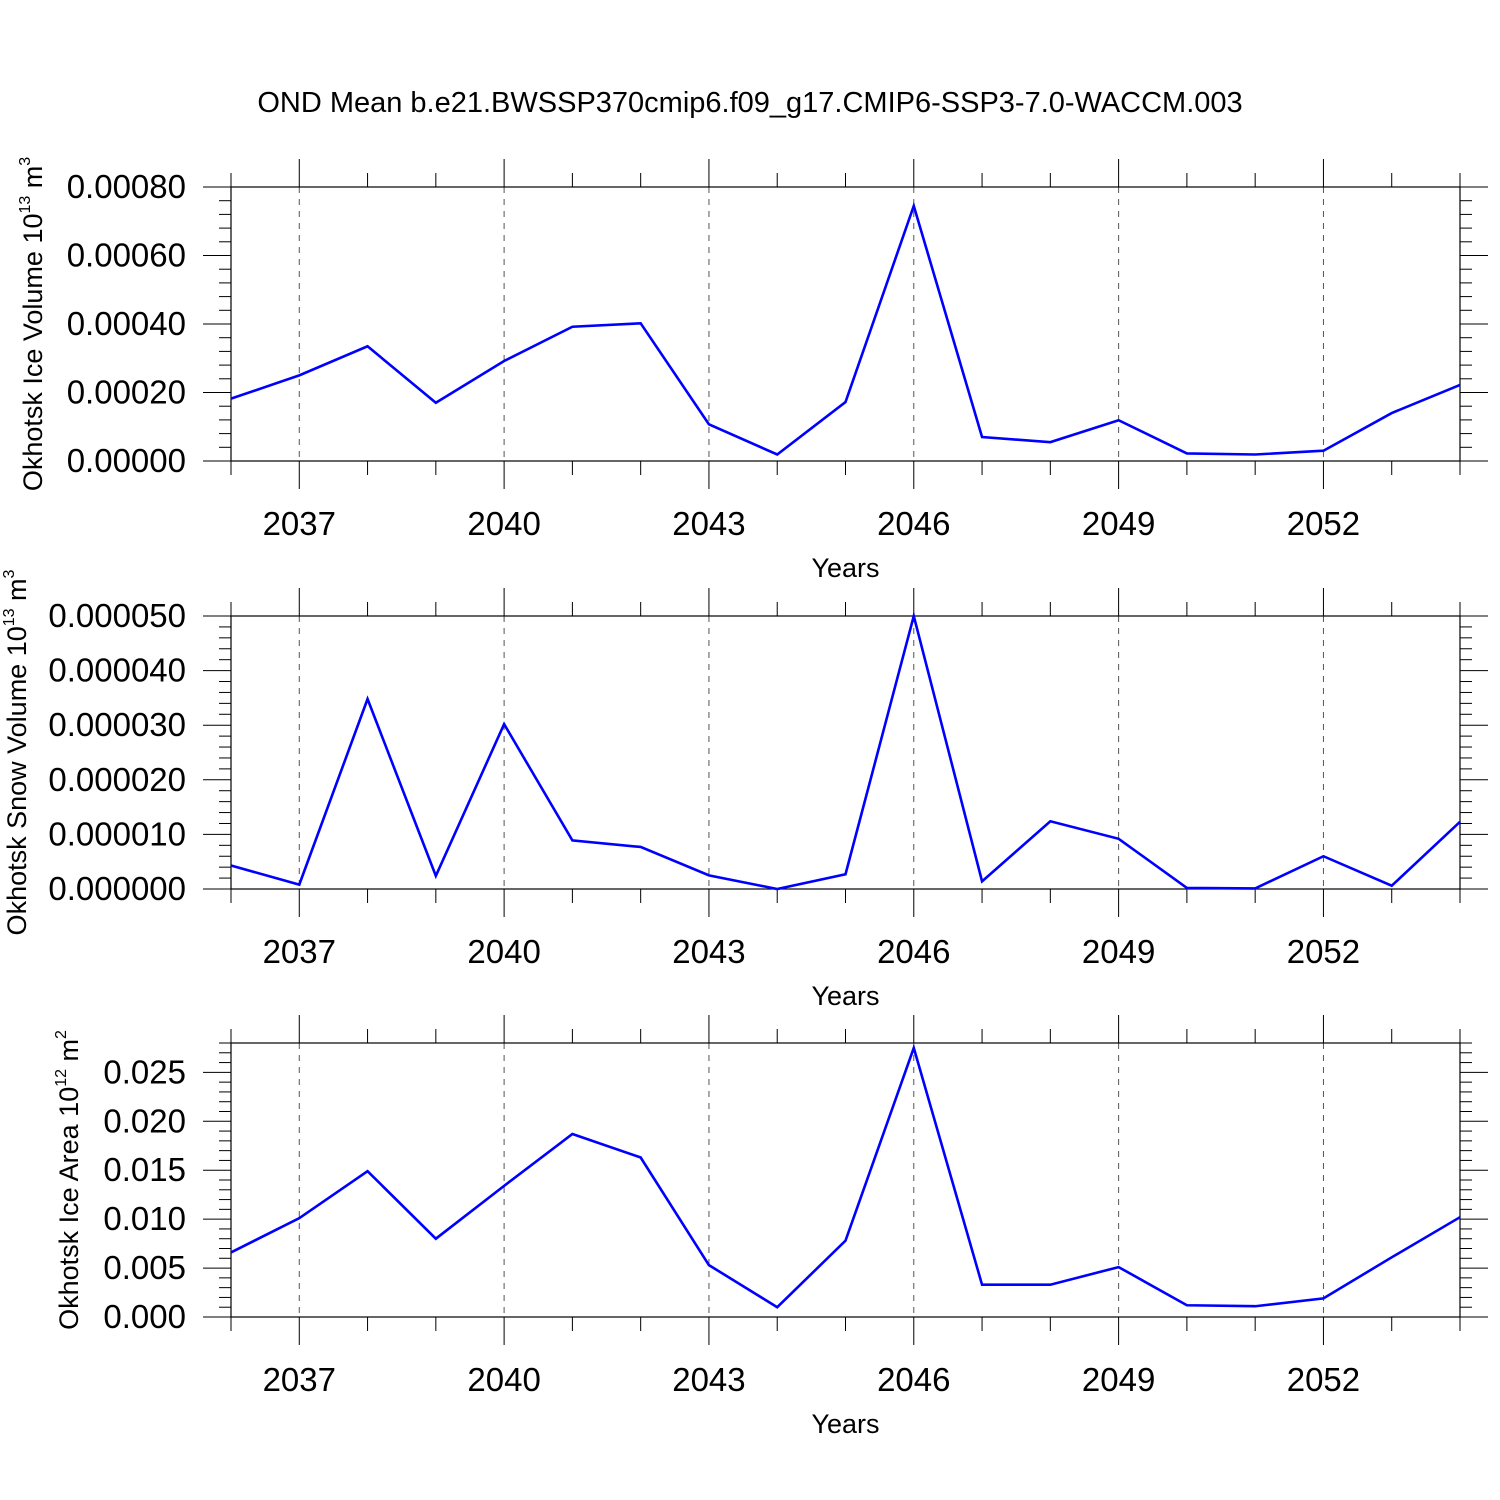  I want to click on y-tick-label: 0.000050, so click(117, 615).